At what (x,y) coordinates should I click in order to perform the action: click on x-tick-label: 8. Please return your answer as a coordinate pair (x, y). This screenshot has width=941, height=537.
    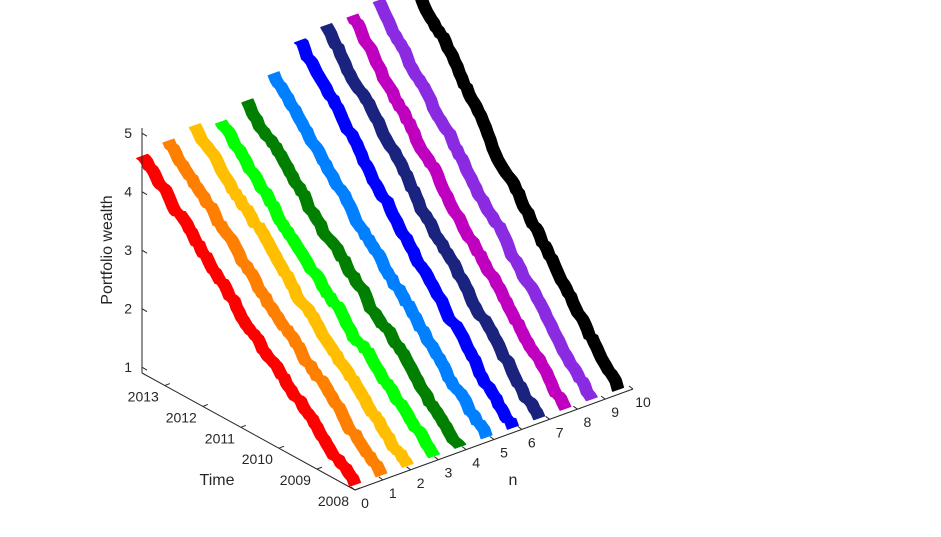
    Looking at the image, I should click on (588, 422).